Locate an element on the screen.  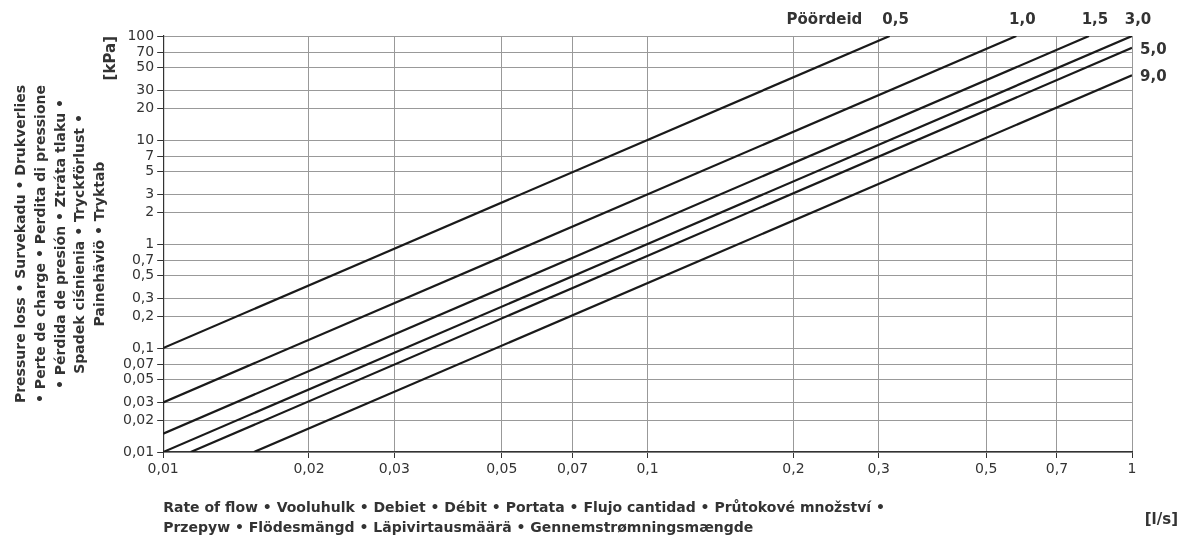
x-tick-label: 1 is located at coordinates (1132, 468).